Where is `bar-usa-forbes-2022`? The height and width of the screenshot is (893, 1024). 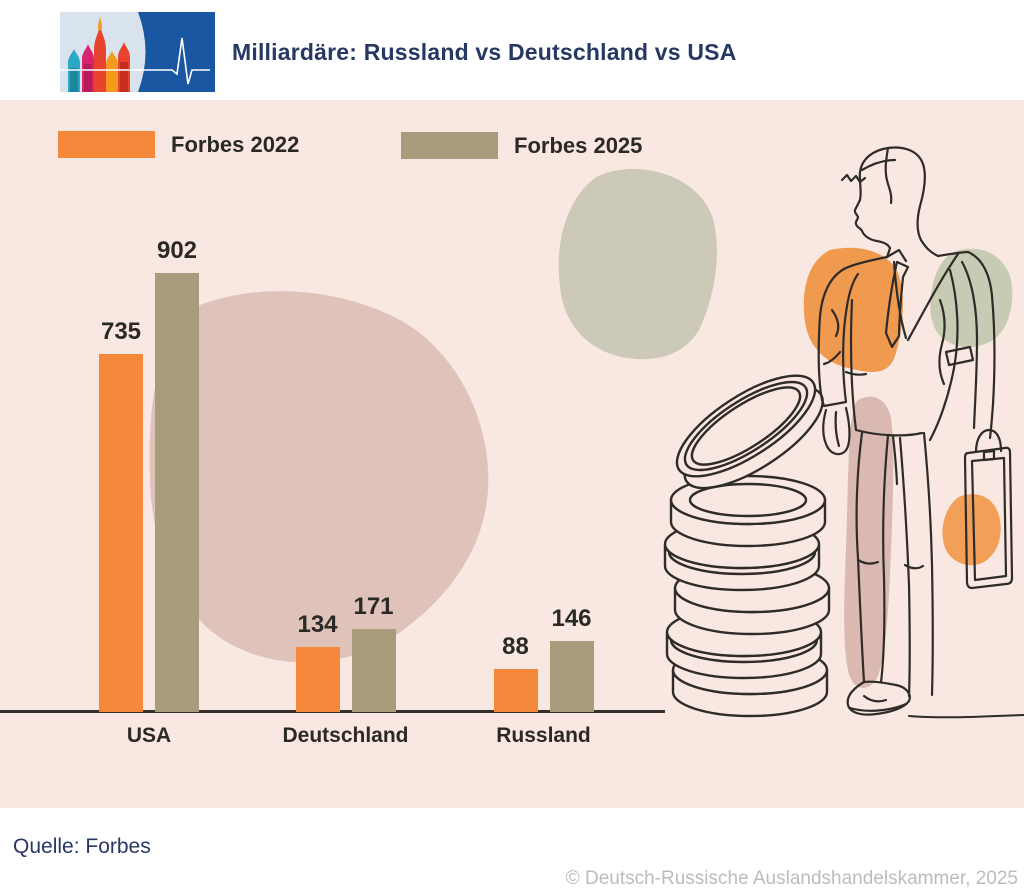
bar-usa-forbes-2022 is located at coordinates (121, 533).